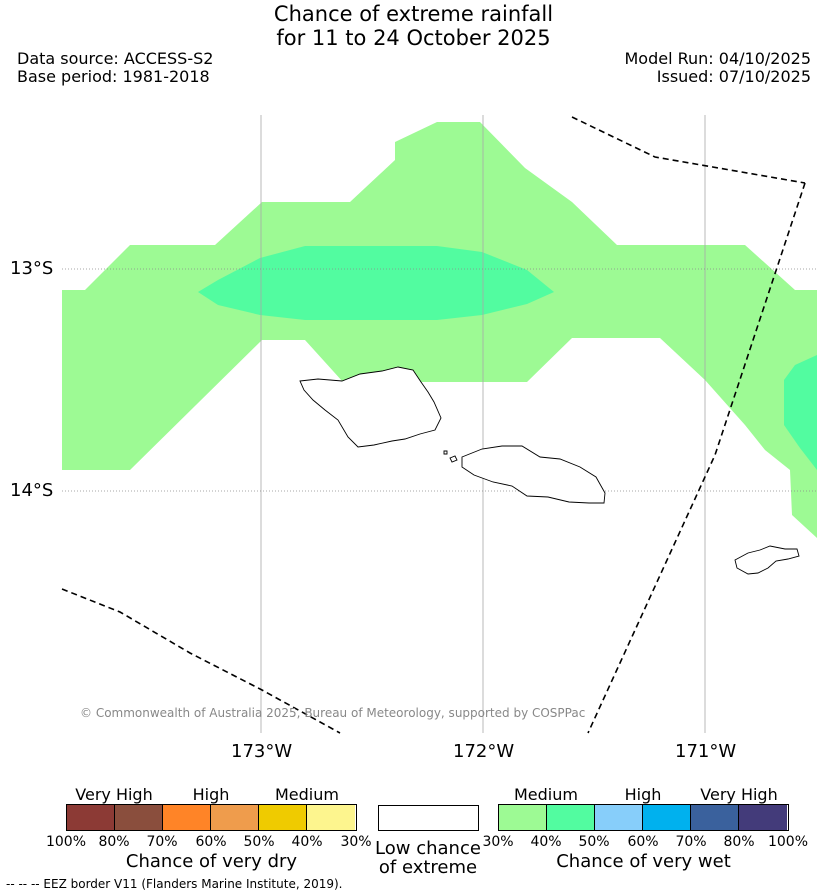 The width and height of the screenshot is (827, 896). I want to click on wet-header-high: High, so click(643, 794).